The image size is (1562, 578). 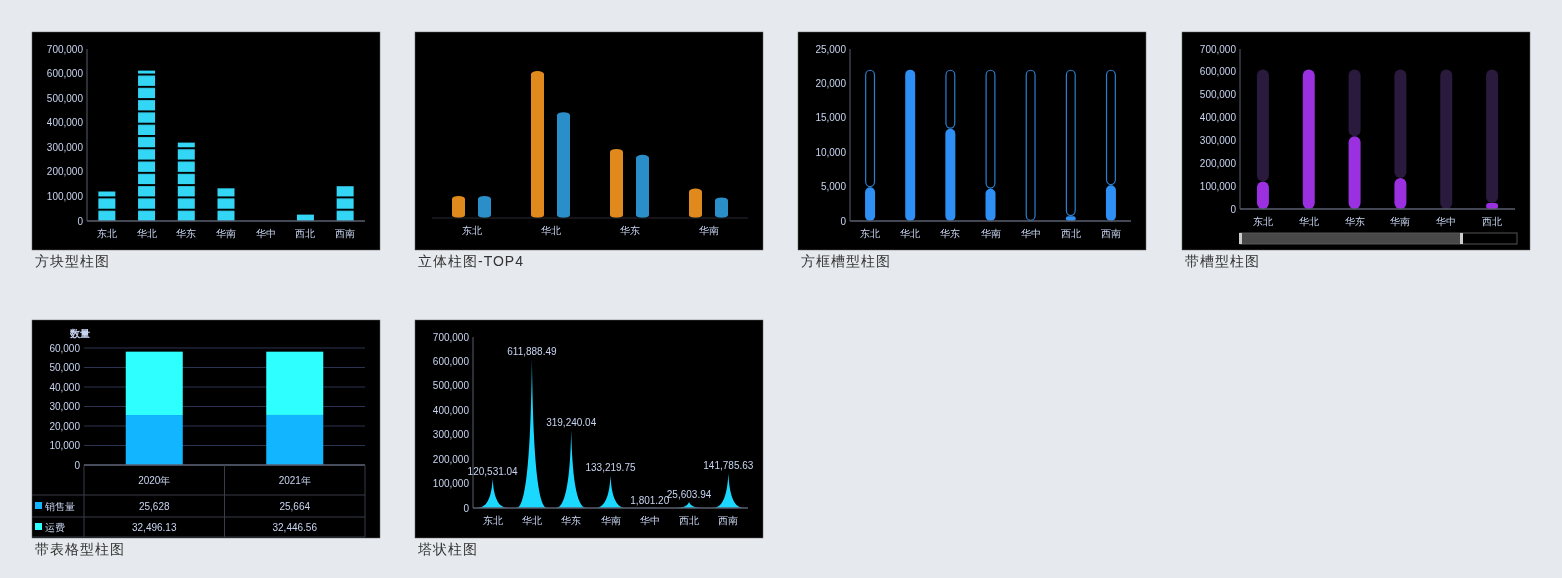 I want to click on x-tick-label: 2020年, so click(x=154, y=480).